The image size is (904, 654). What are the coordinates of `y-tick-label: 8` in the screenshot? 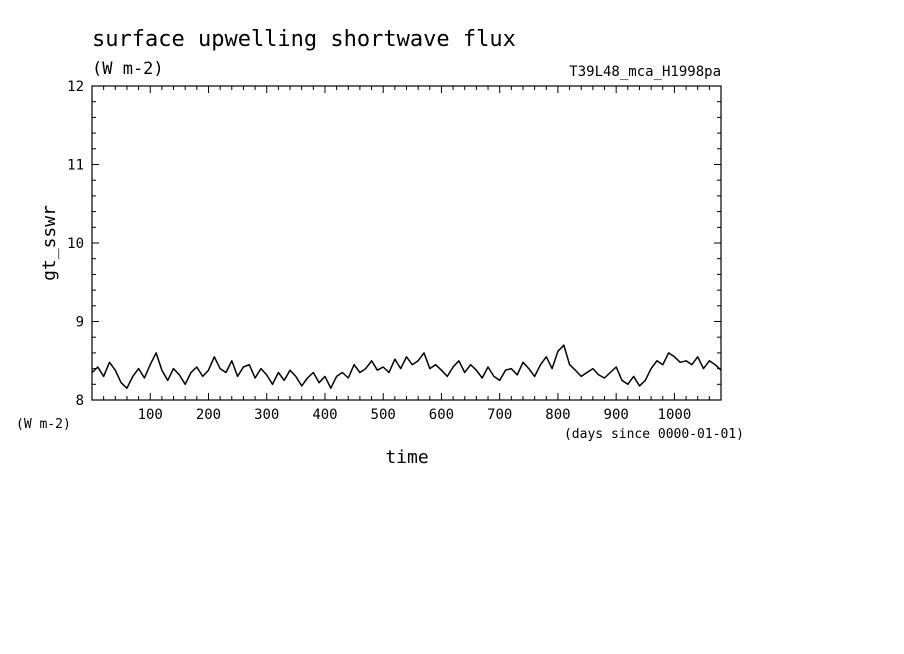 It's located at (80, 401).